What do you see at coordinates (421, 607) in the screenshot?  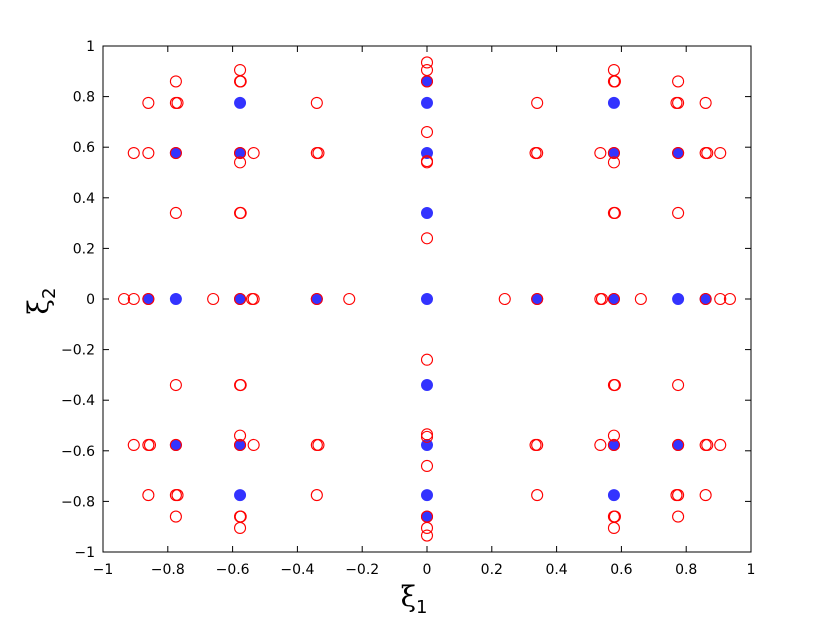 I see `x-axis-label-subscript: 1` at bounding box center [421, 607].